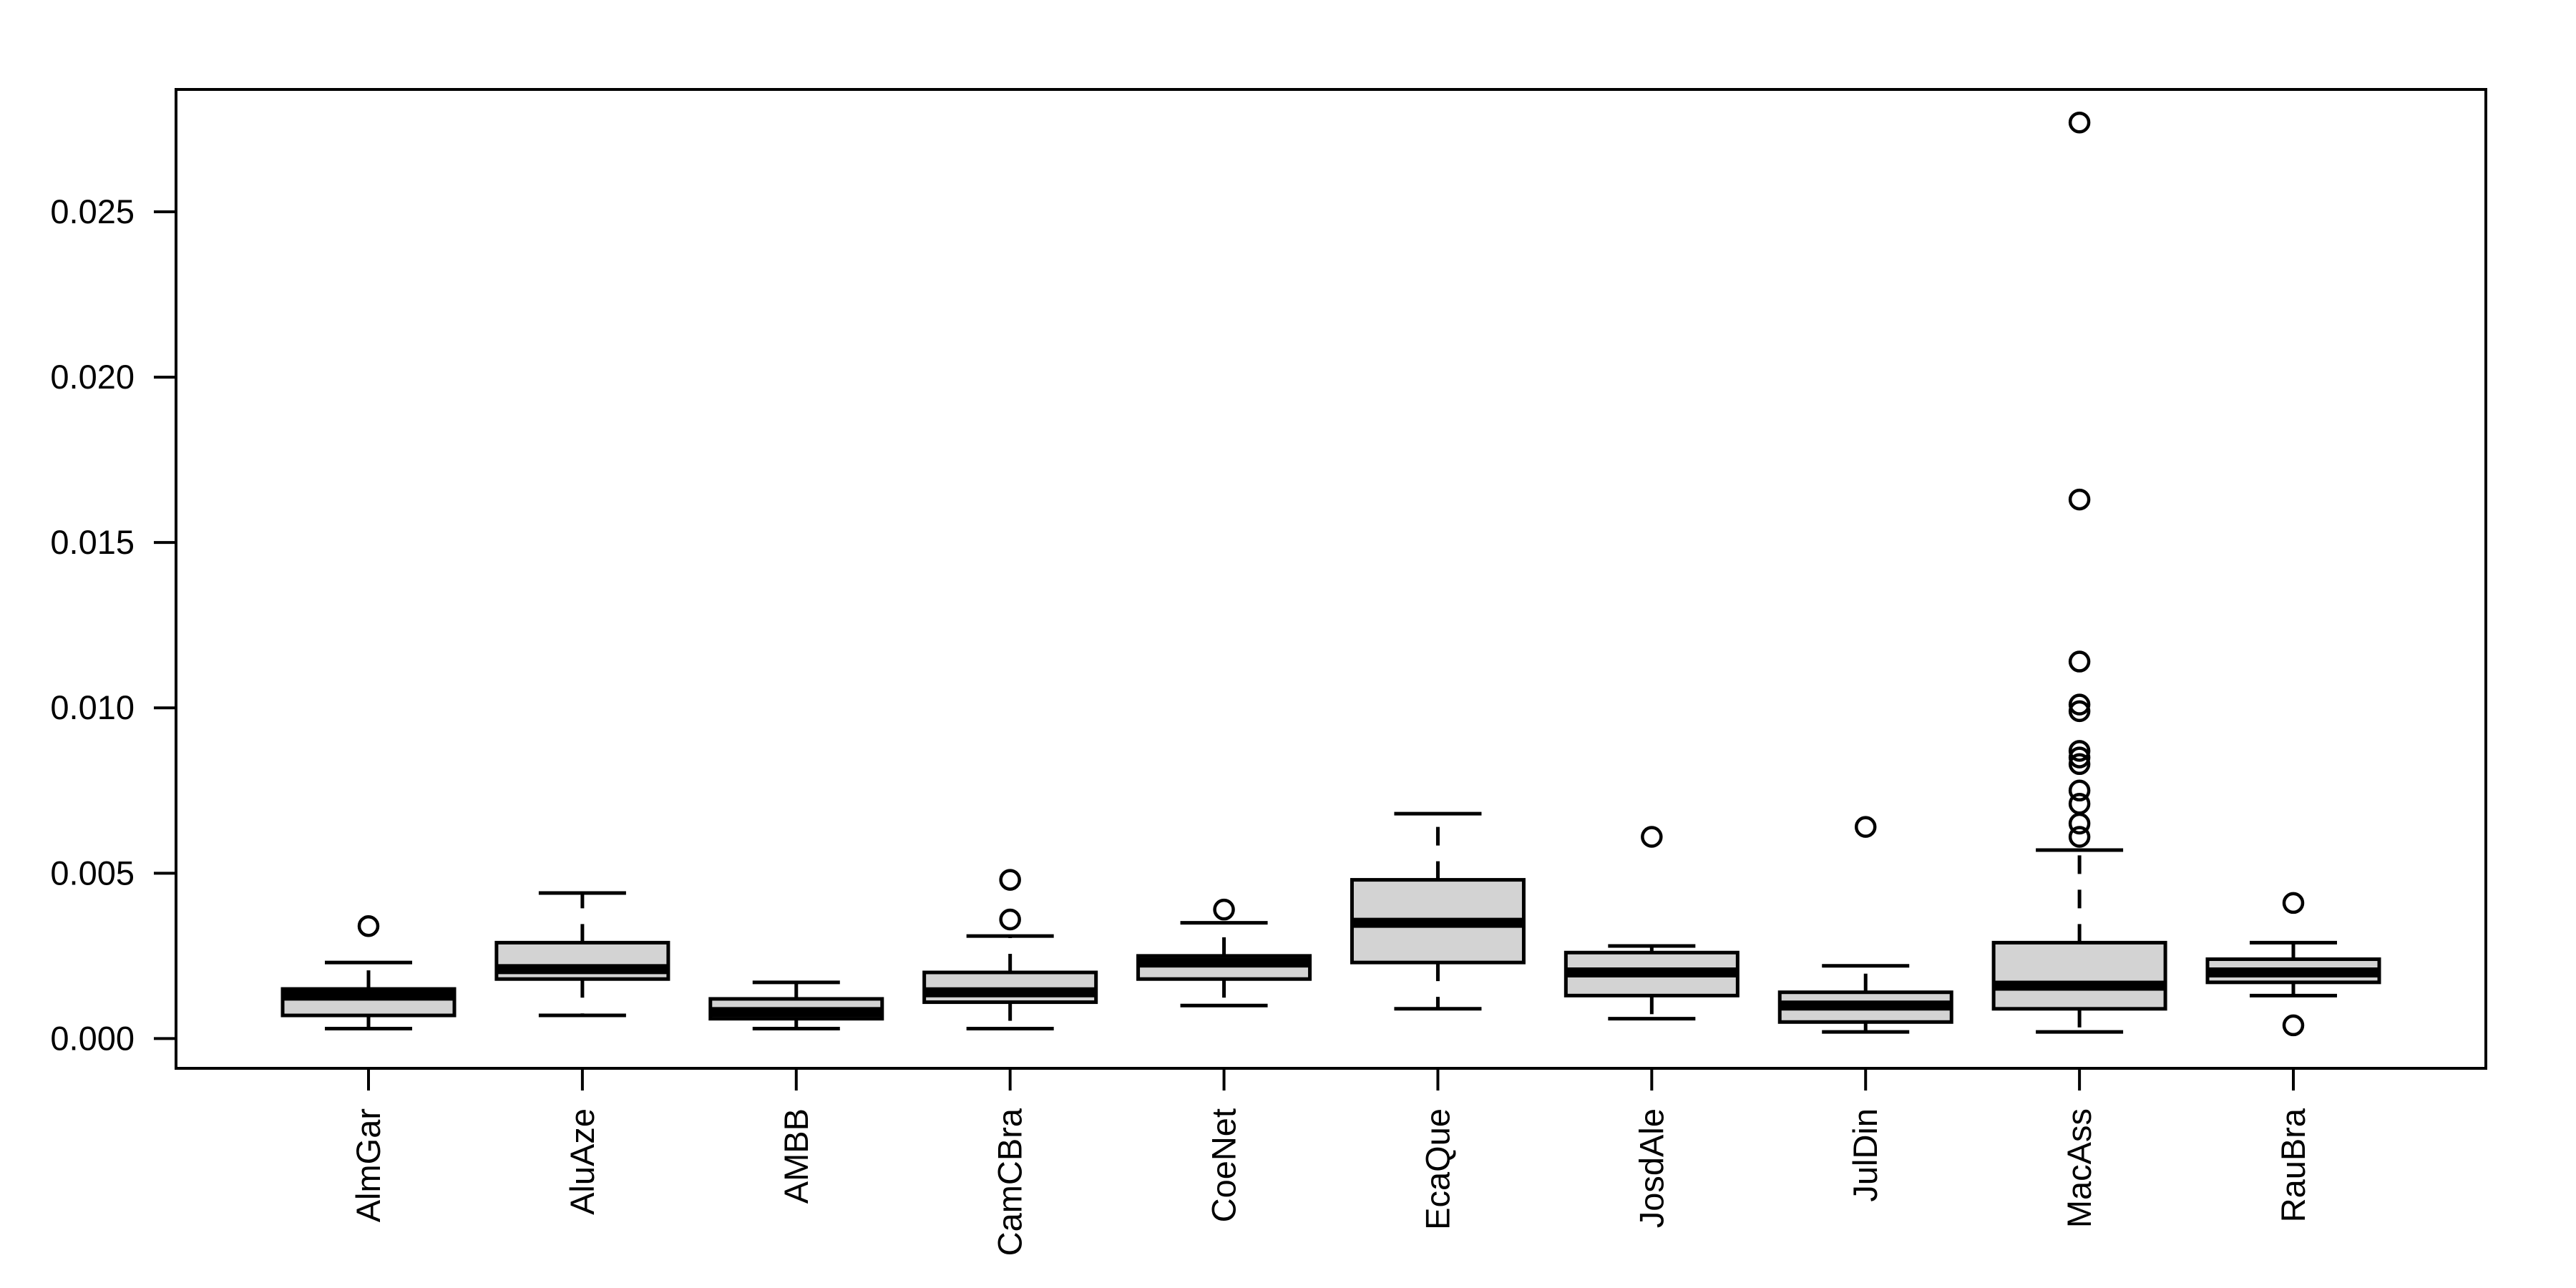 The height and width of the screenshot is (1288, 2576). I want to click on y-tick-label: 0.010, so click(92, 707).